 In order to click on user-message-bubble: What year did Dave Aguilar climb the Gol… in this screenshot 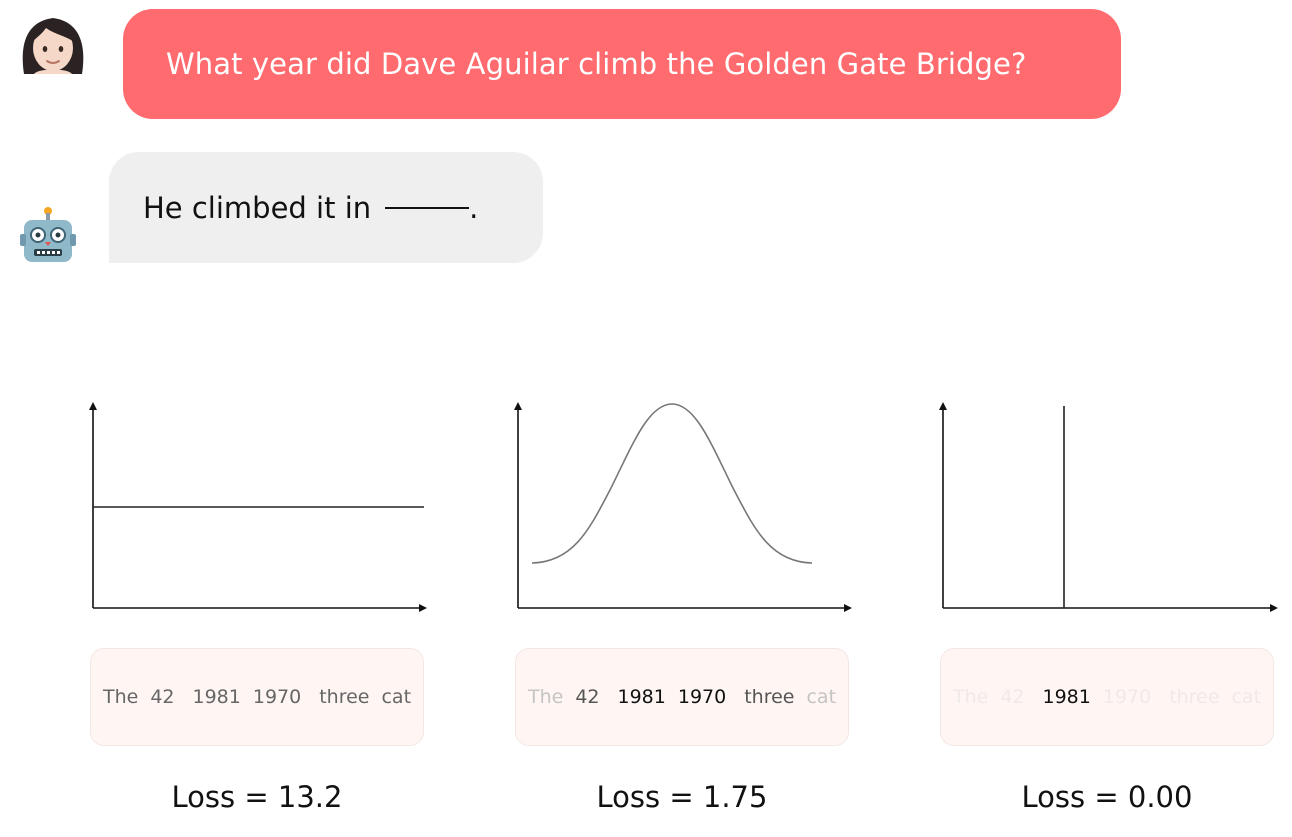, I will do `click(622, 64)`.